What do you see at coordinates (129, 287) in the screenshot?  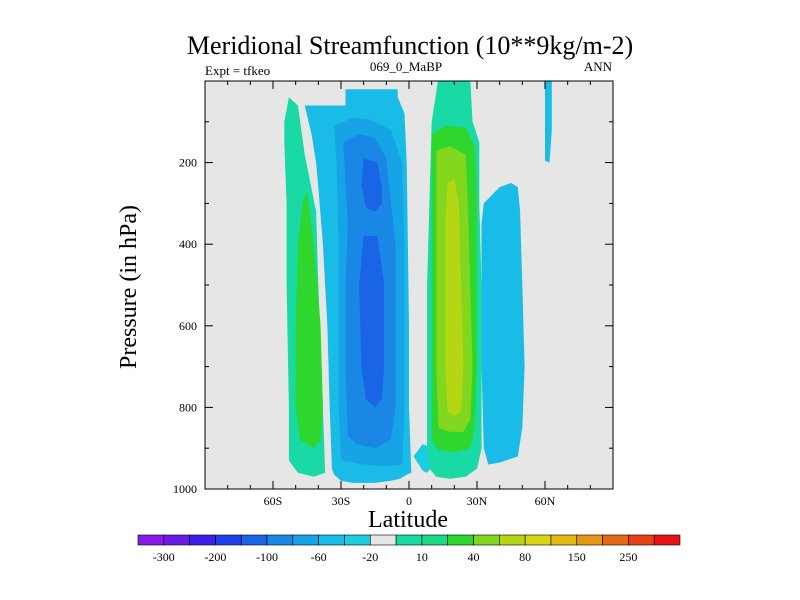 I see `y-axis-label: Pressure (in hPa)` at bounding box center [129, 287].